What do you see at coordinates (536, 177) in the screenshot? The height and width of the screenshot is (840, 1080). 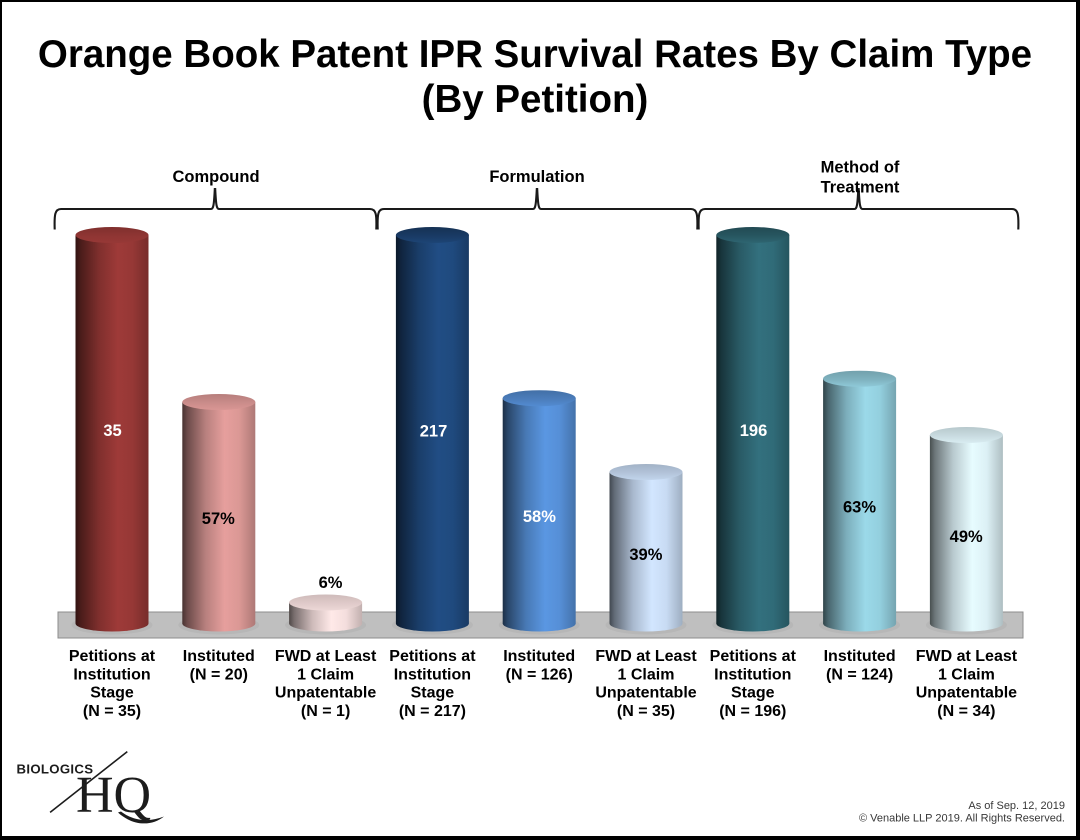 I see `svg-text: Formulation` at bounding box center [536, 177].